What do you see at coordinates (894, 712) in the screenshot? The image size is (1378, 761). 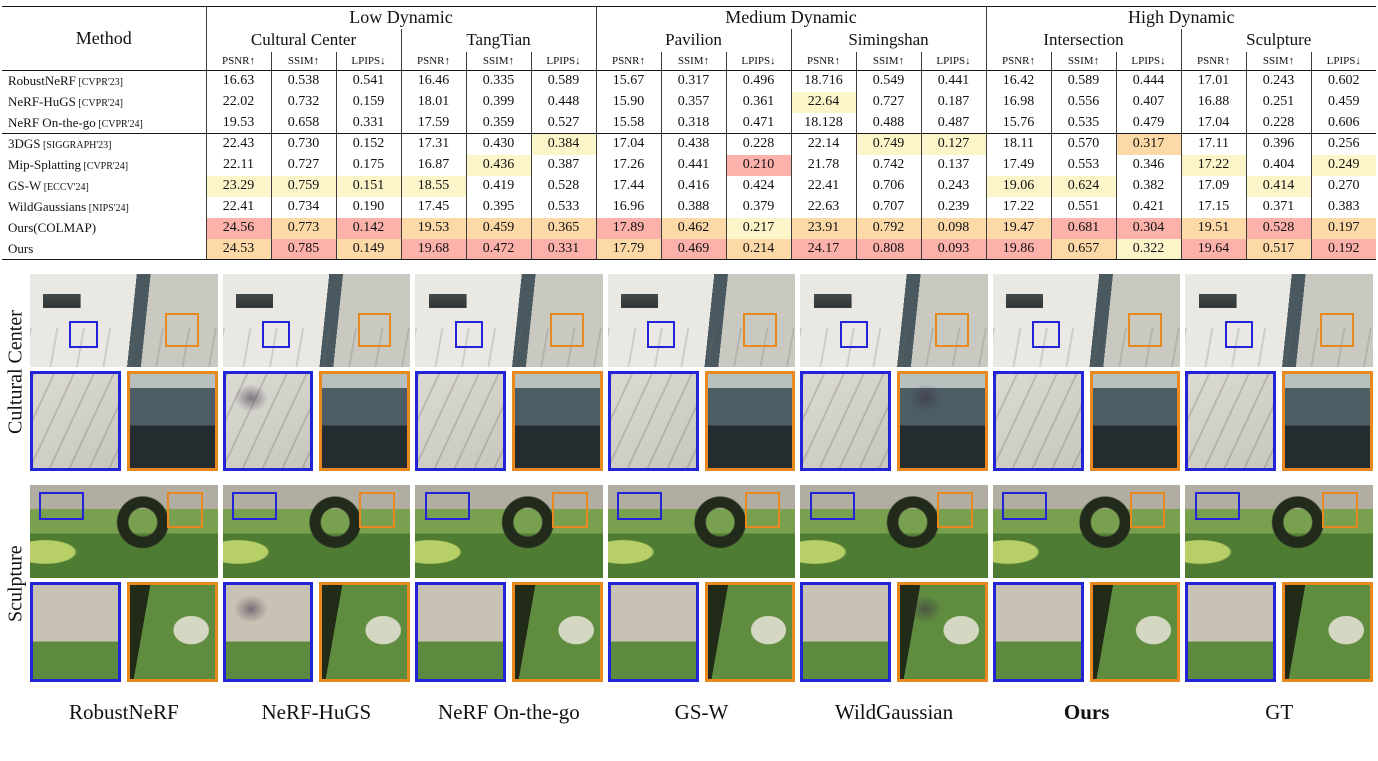 I see `figure-method-label: WildGaussian` at bounding box center [894, 712].